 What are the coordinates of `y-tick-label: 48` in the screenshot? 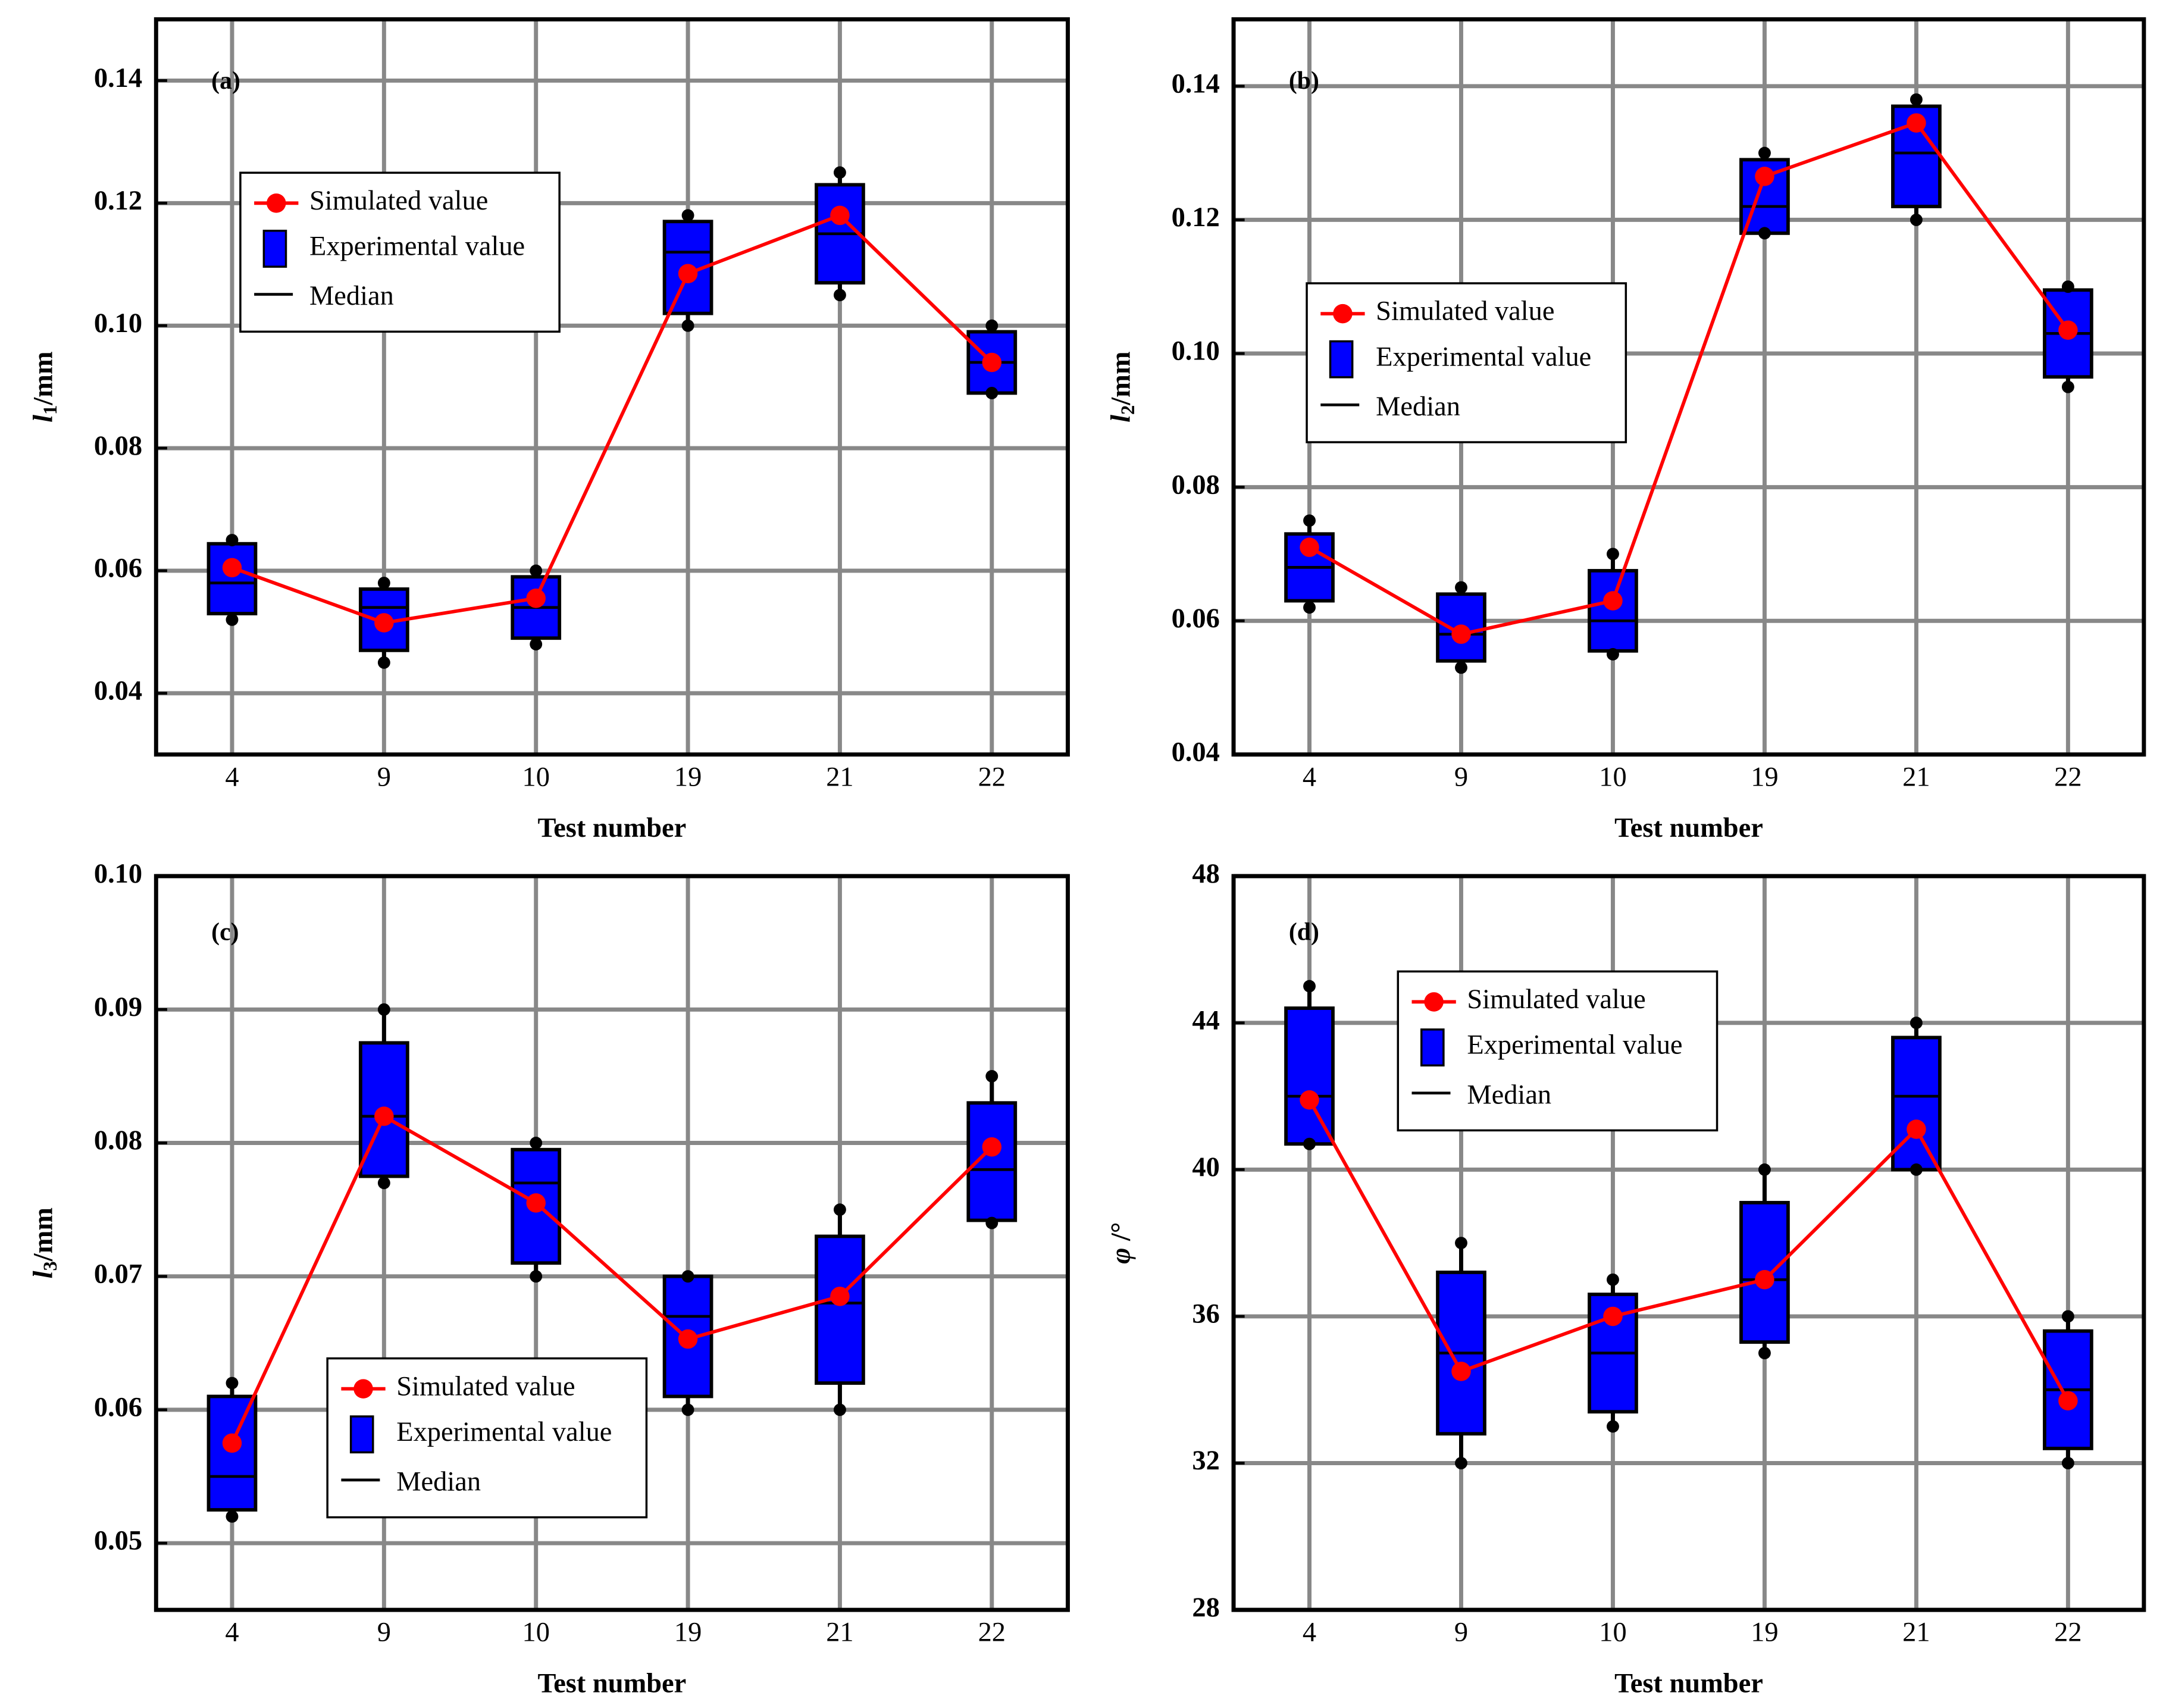 It's located at (1205, 874).